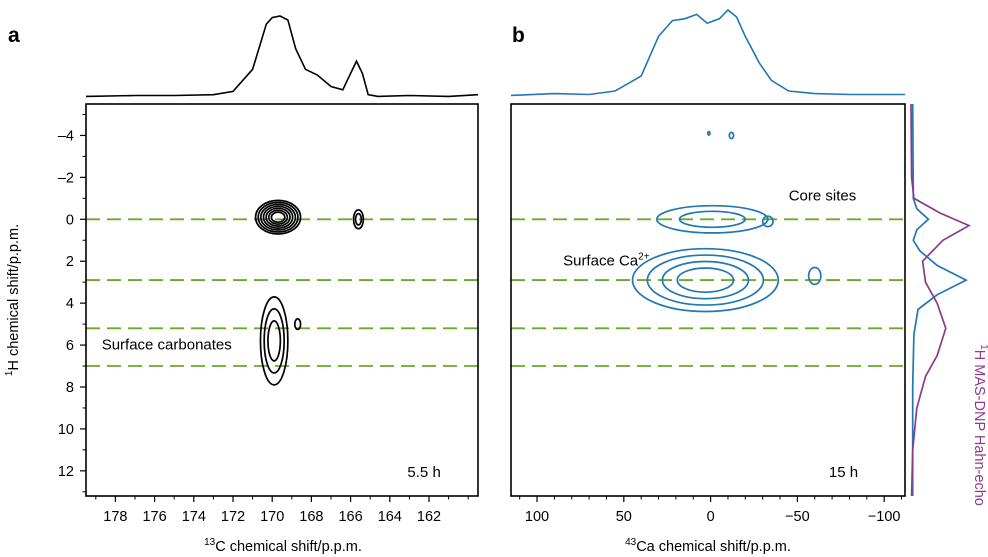 Image resolution: width=988 pixels, height=557 pixels. I want to click on panel-b-label: b, so click(518, 35).